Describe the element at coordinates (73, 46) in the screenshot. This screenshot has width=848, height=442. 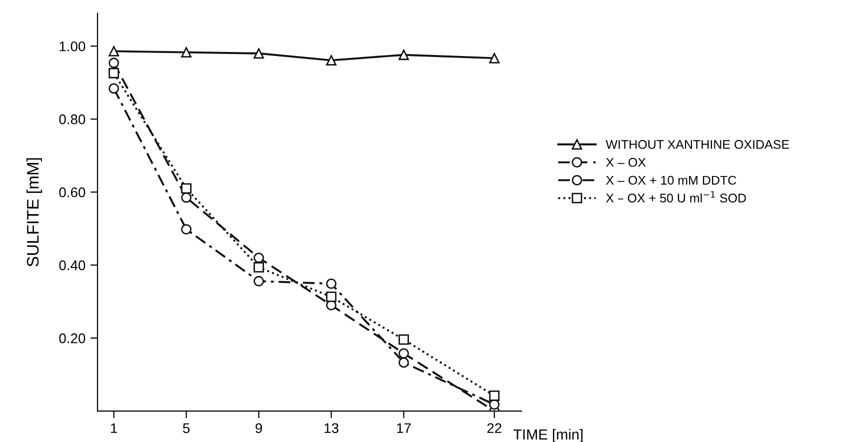
I see `y-tick-label: 1.00` at that location.